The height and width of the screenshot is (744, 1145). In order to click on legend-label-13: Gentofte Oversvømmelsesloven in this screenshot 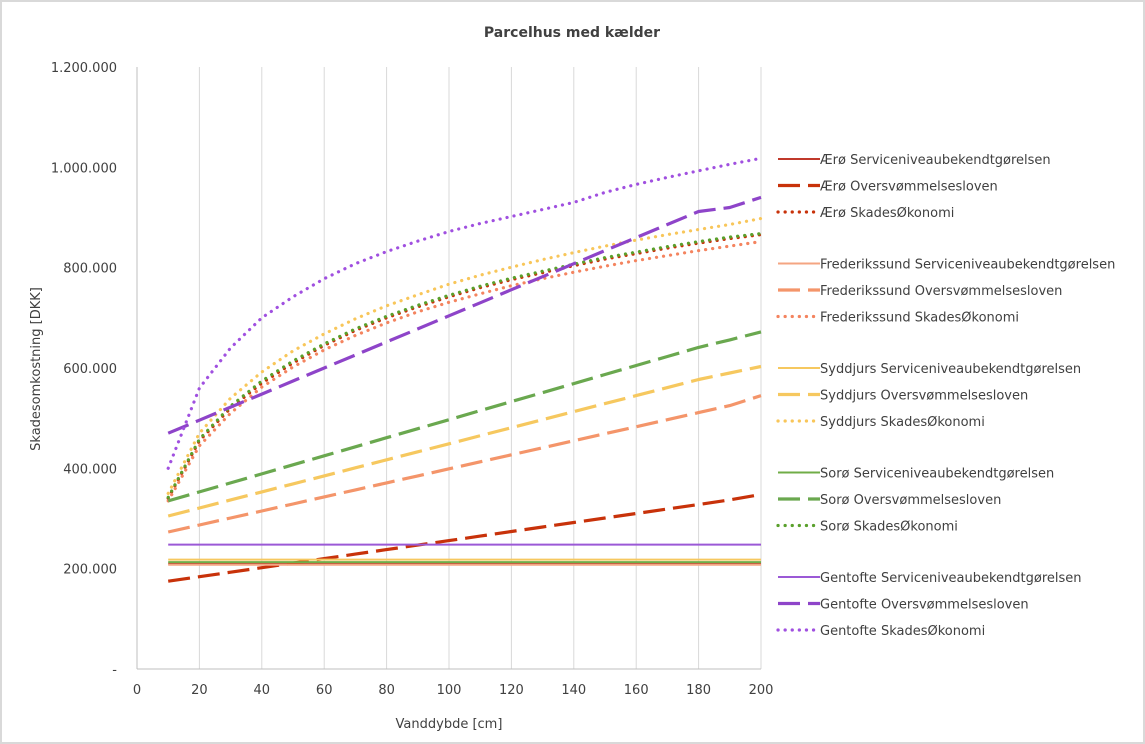, I will do `click(924, 605)`.